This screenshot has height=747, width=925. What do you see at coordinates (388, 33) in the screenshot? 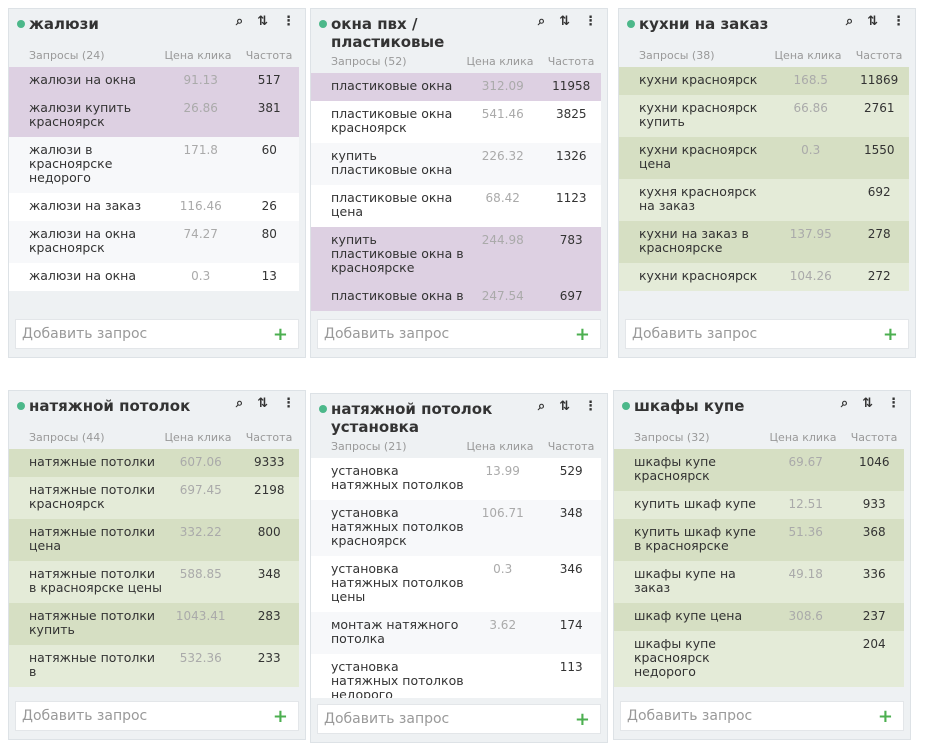
I see `group-title: окна пвх / пластиковые` at bounding box center [388, 33].